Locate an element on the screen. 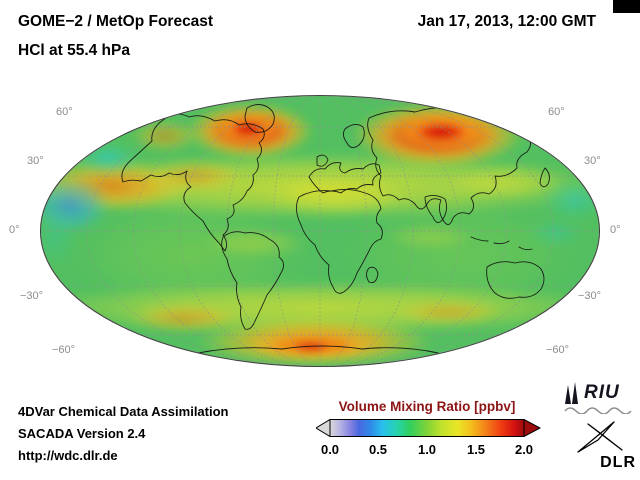 Image resolution: width=640 pixels, height=480 pixels. colorbar is located at coordinates (429, 428).